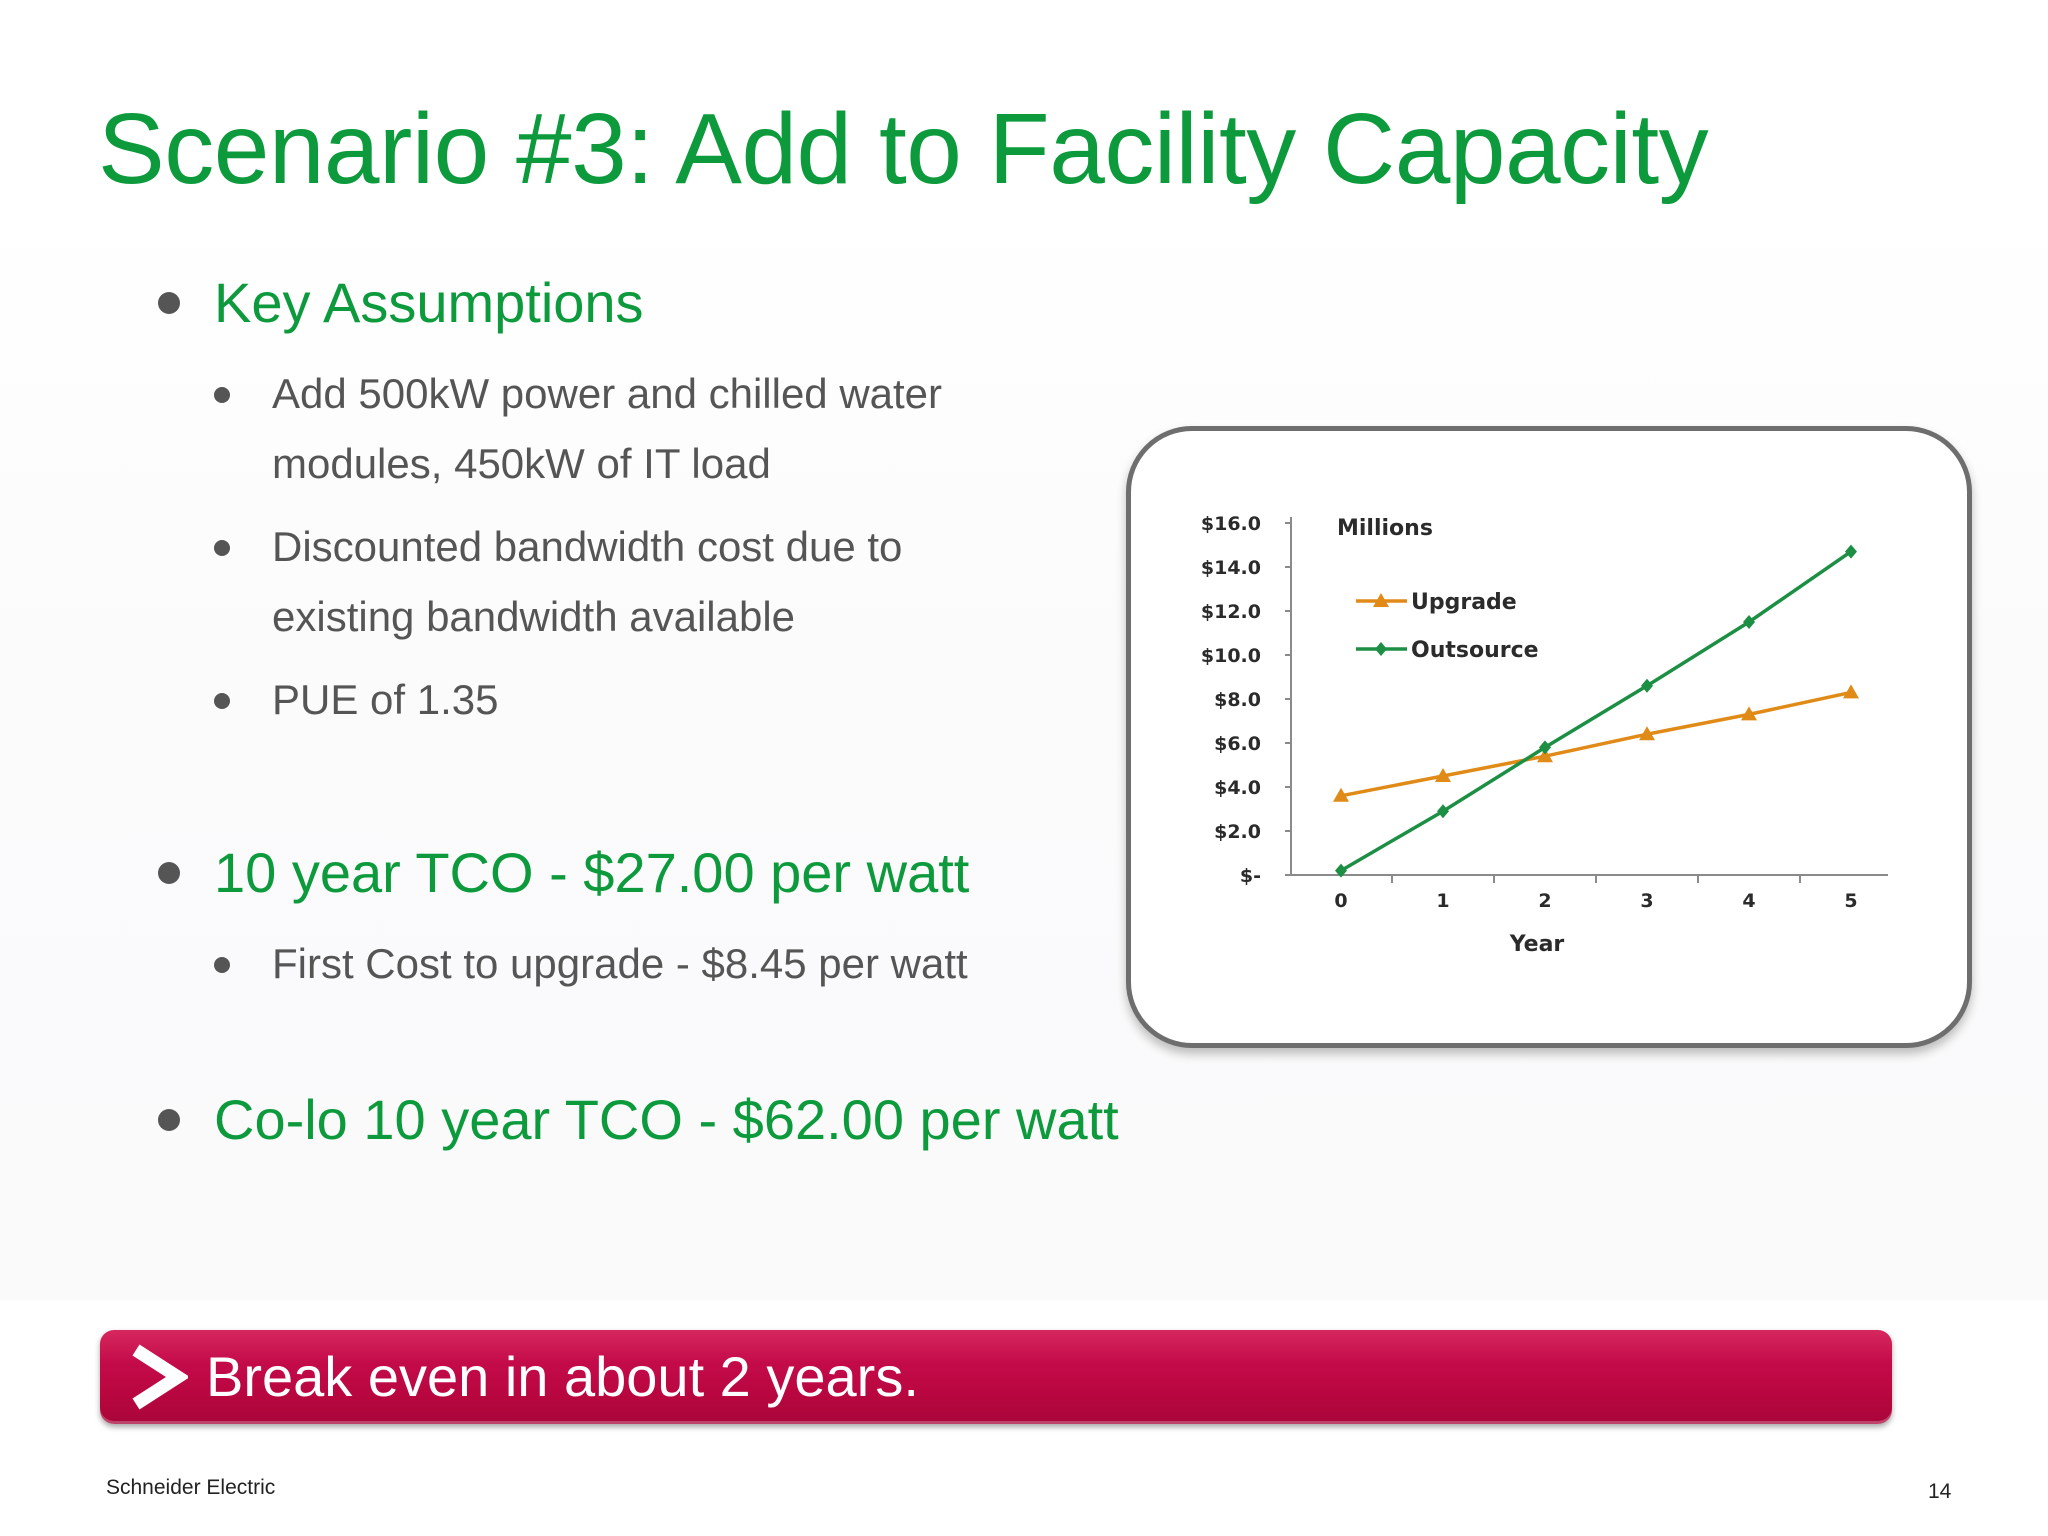  Describe the element at coordinates (1381, 600) in the screenshot. I see `legend-marker-upgrade` at that location.